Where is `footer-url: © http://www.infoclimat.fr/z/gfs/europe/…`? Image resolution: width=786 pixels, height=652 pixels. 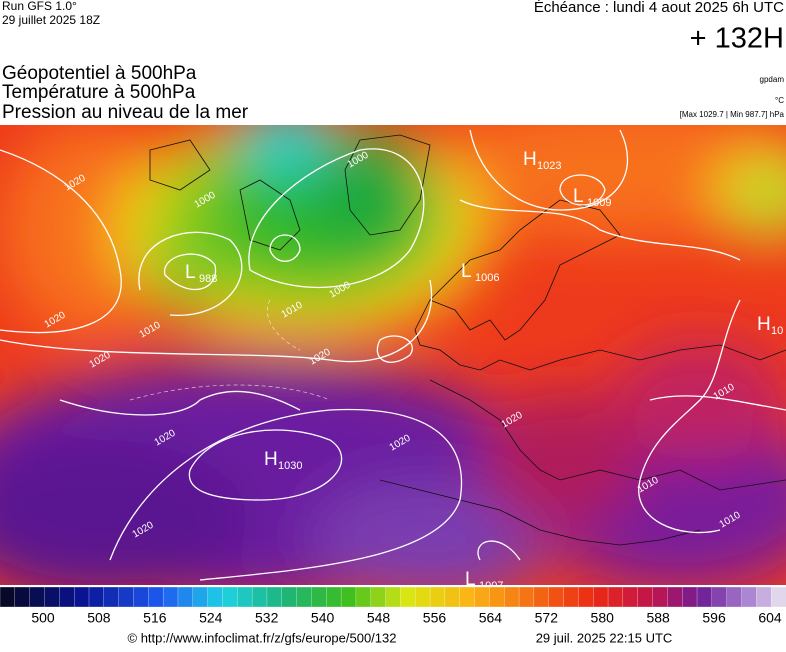
footer-url: © http://www.infoclimat.fr/z/gfs/europe/… is located at coordinates (262, 637).